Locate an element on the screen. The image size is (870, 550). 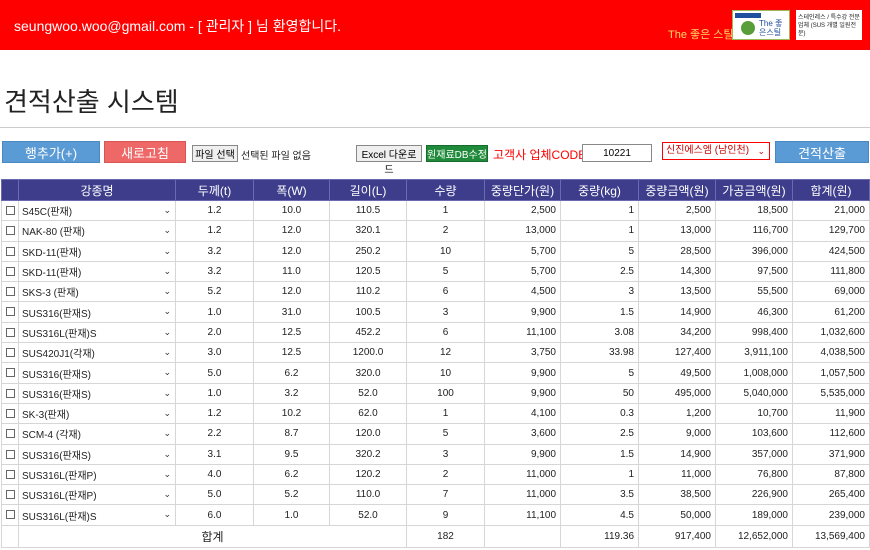
table-cell: 28,500 is located at coordinates (677, 251).